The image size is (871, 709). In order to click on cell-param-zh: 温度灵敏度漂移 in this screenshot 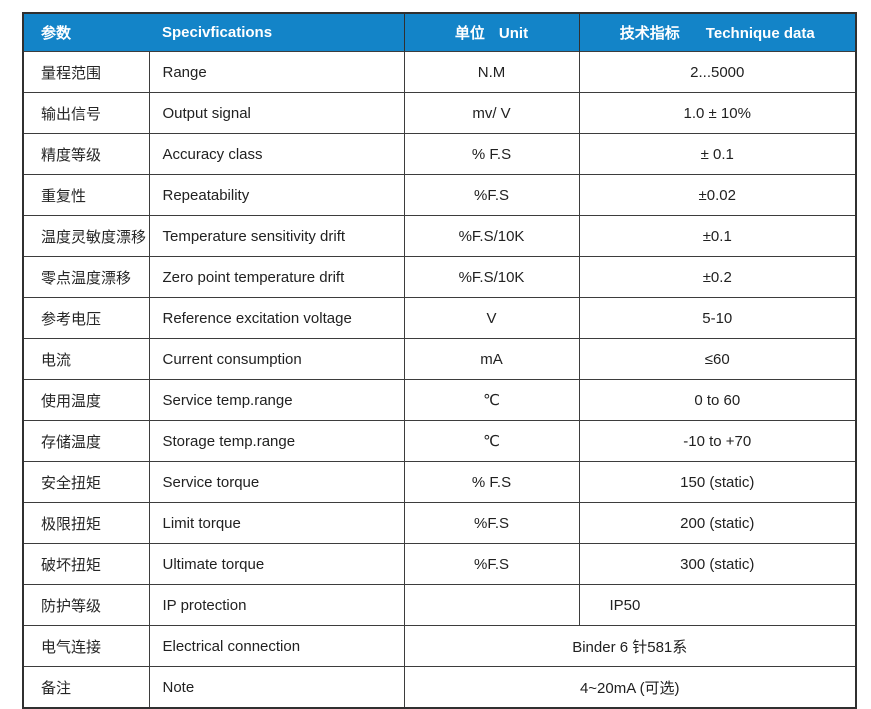, I will do `click(86, 236)`.